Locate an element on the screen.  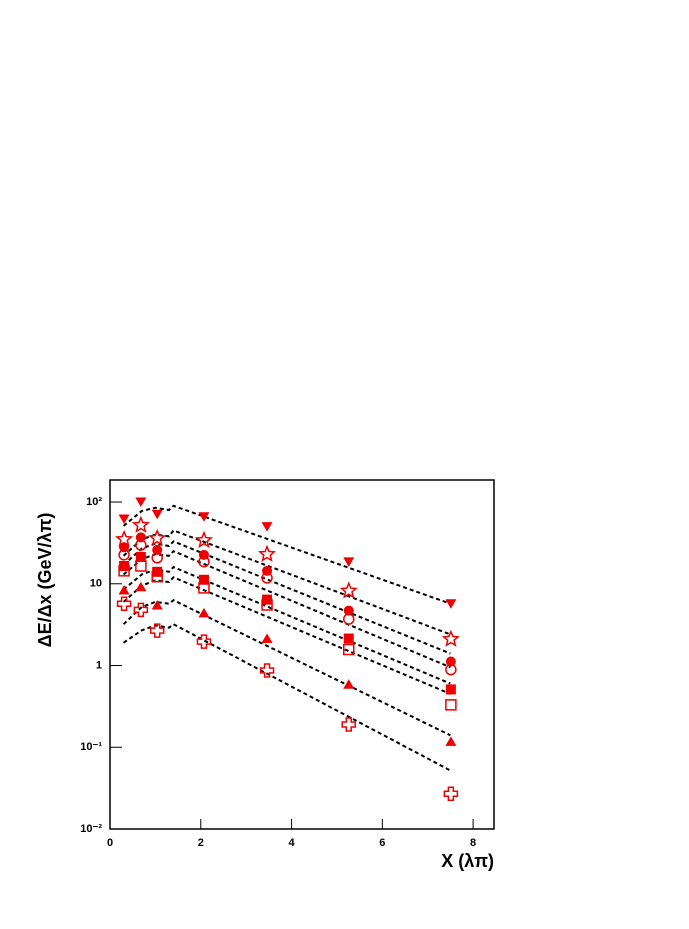
y-tick-label: 10 is located at coordinates (96, 584).